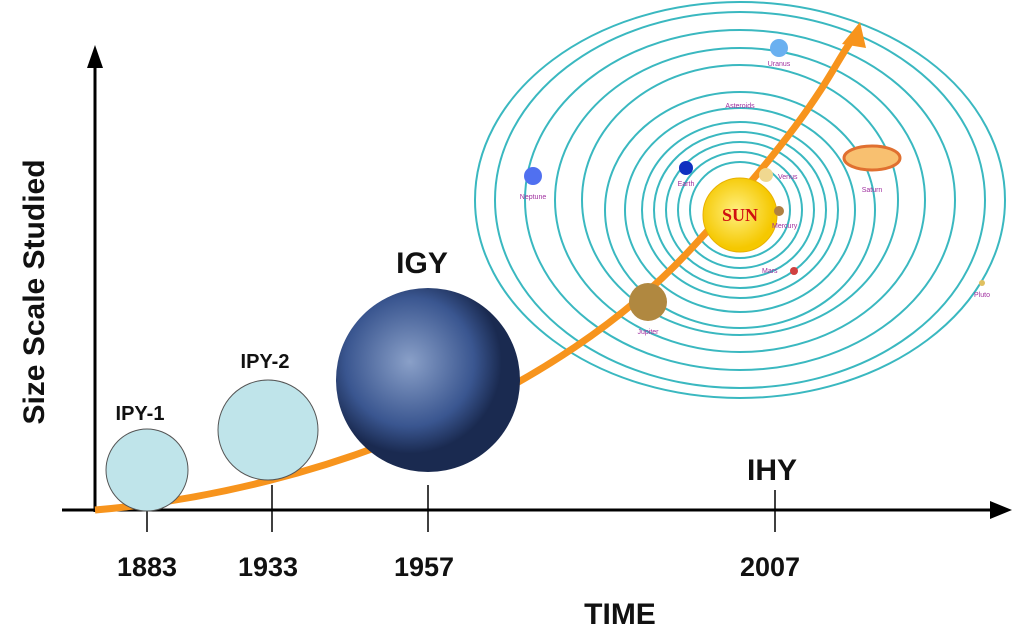 The width and height of the screenshot is (1018, 634). What do you see at coordinates (982, 295) in the screenshot?
I see `planet-label: Pluto` at bounding box center [982, 295].